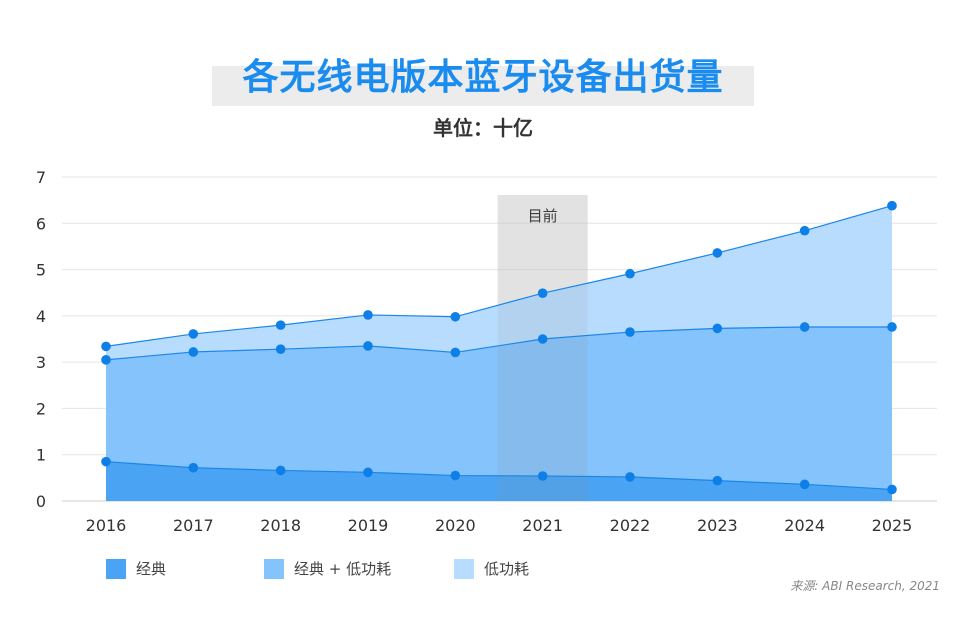  I want to click on legend-label-classic-le: 经典 + 低功耗, so click(343, 569).